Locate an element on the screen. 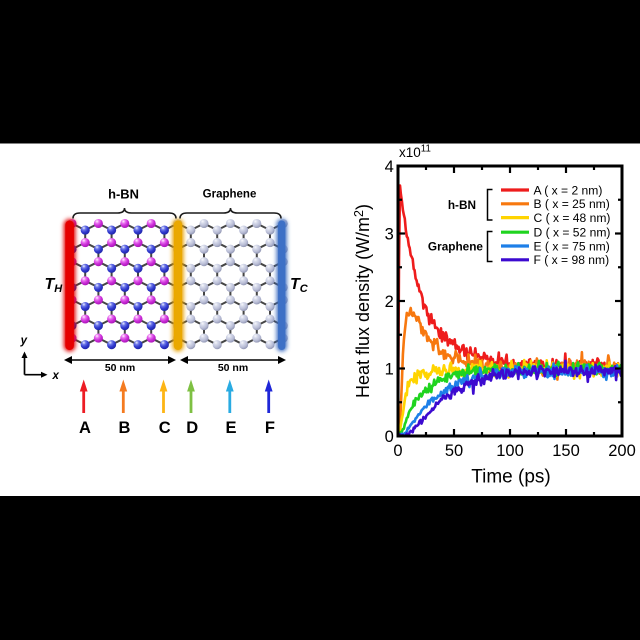 The width and height of the screenshot is (640, 640). svg-text: E is located at coordinates (230, 428).